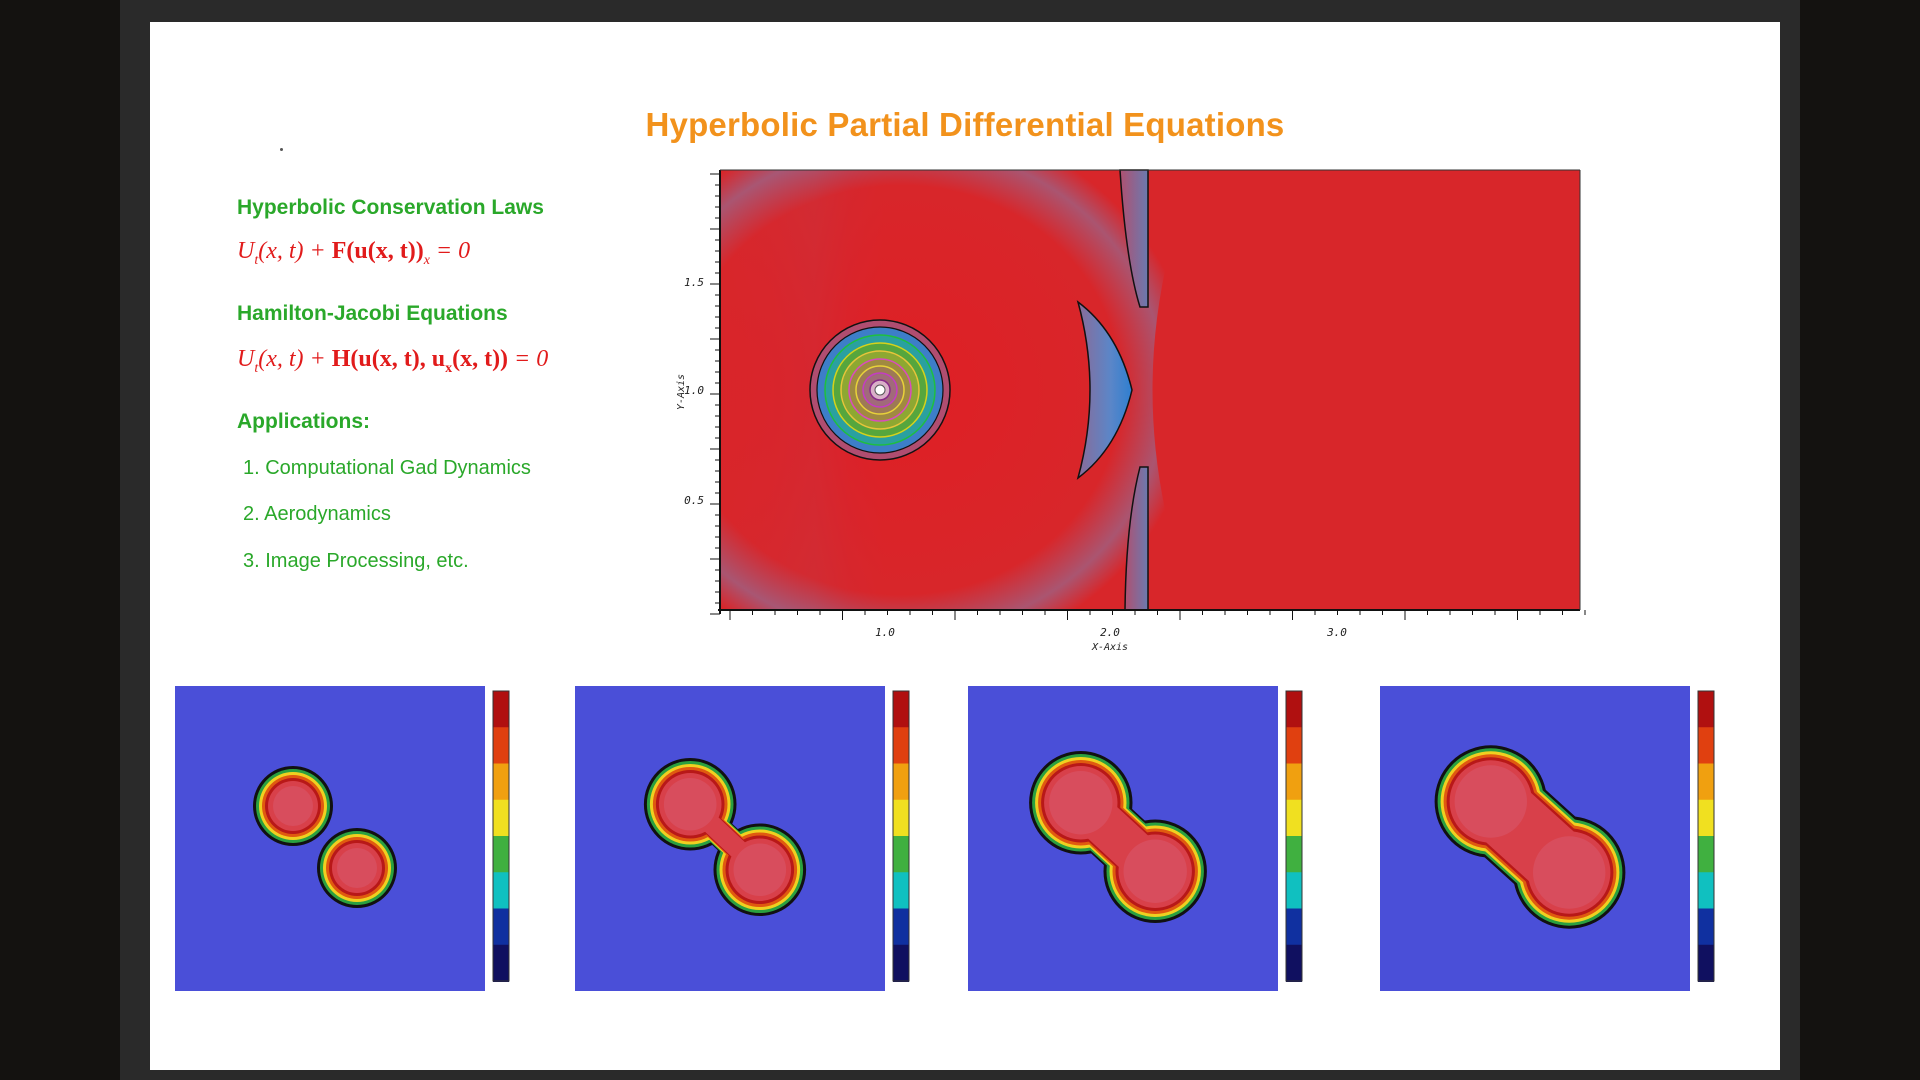 The height and width of the screenshot is (1080, 1920). What do you see at coordinates (885, 632) in the screenshot?
I see `x-tick-label: 1.0` at bounding box center [885, 632].